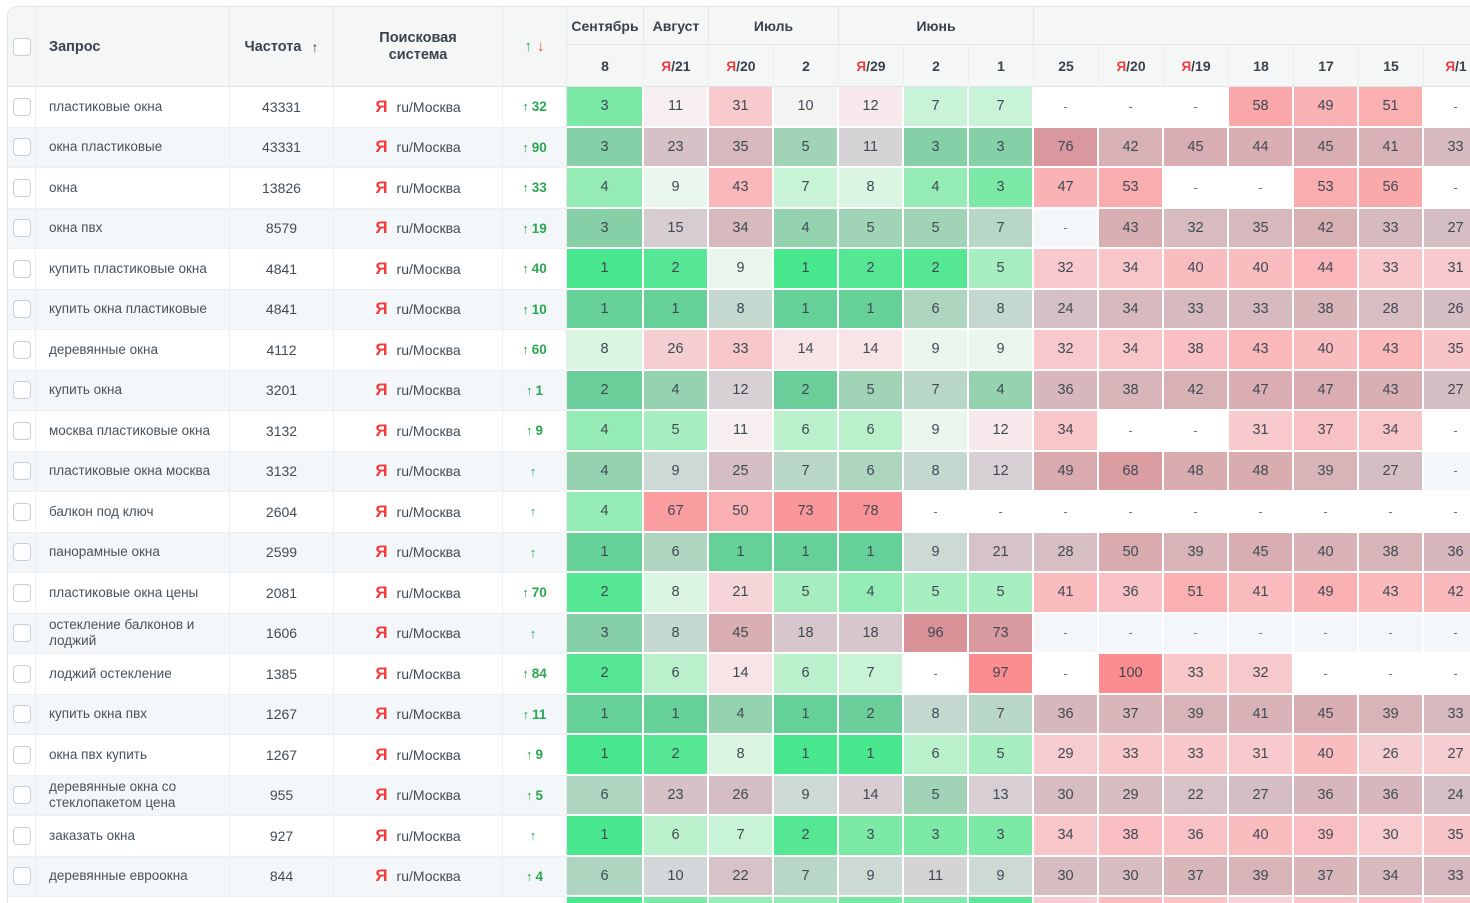 Image resolution: width=1470 pixels, height=903 pixels. I want to click on position-cell: 7, so click(1002, 228).